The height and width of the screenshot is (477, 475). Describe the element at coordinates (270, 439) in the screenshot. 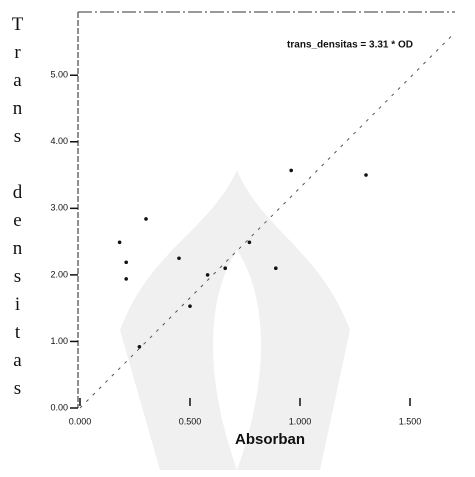

I see `x-axis-title: Absorban` at that location.